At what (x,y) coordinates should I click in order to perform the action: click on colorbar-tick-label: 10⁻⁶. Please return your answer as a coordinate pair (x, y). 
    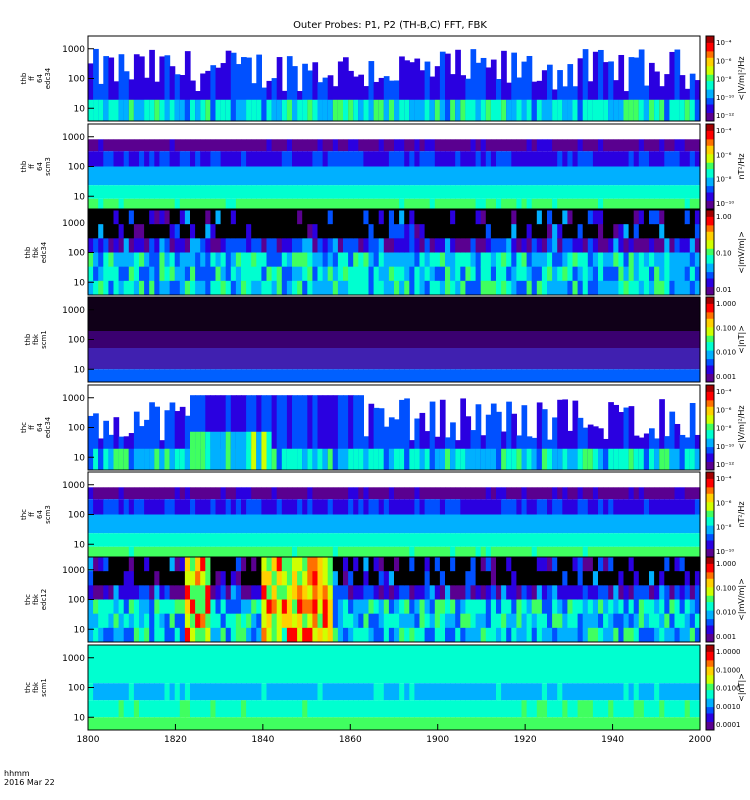
    Looking at the image, I should click on (724, 61).